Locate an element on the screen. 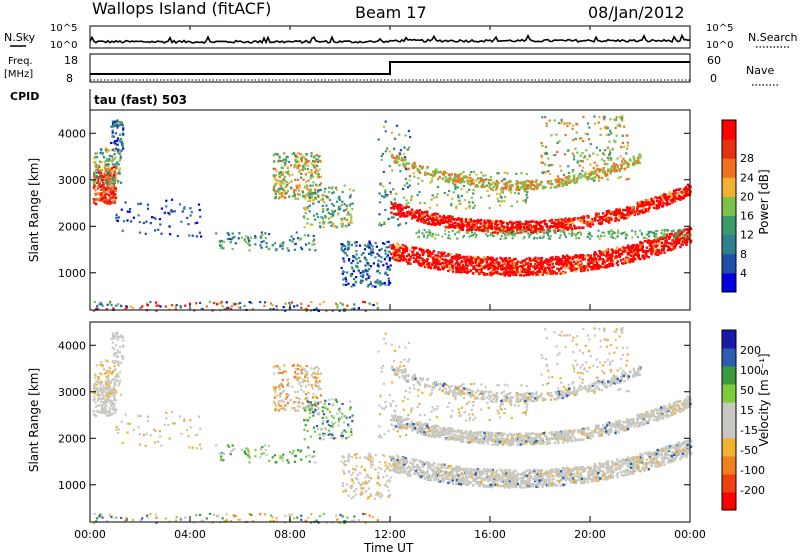  y-tick-label: 3000 is located at coordinates (72, 180).